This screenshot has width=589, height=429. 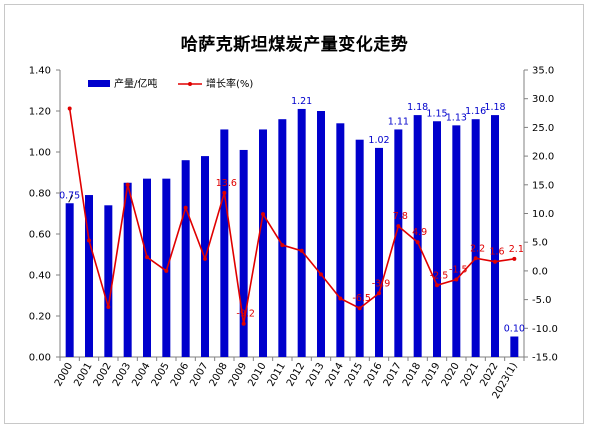 I want to click on bar-data-label: 1.21, so click(x=301, y=101).